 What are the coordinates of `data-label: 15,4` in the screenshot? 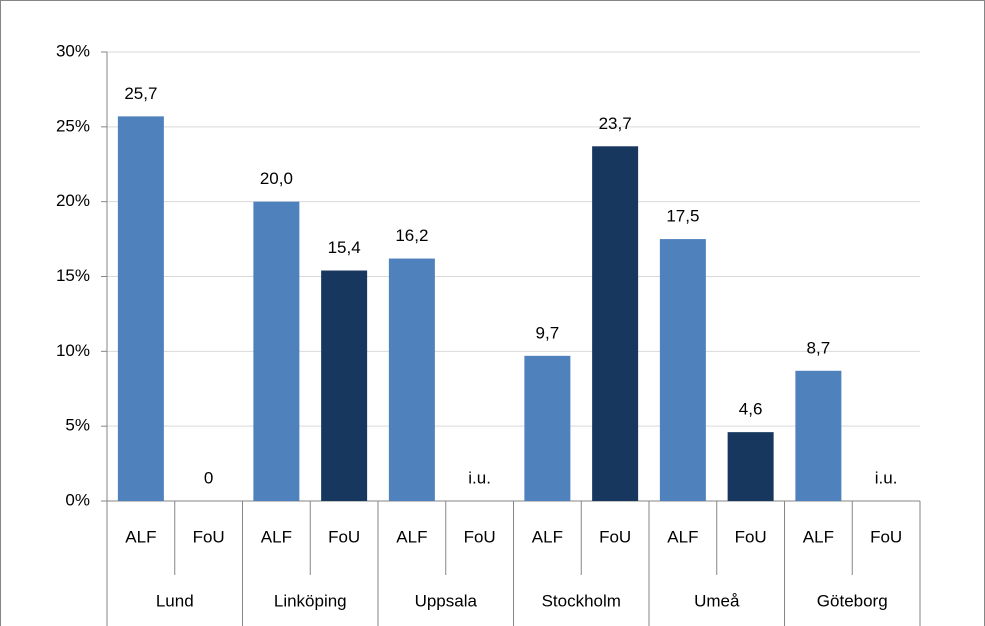 It's located at (344, 247).